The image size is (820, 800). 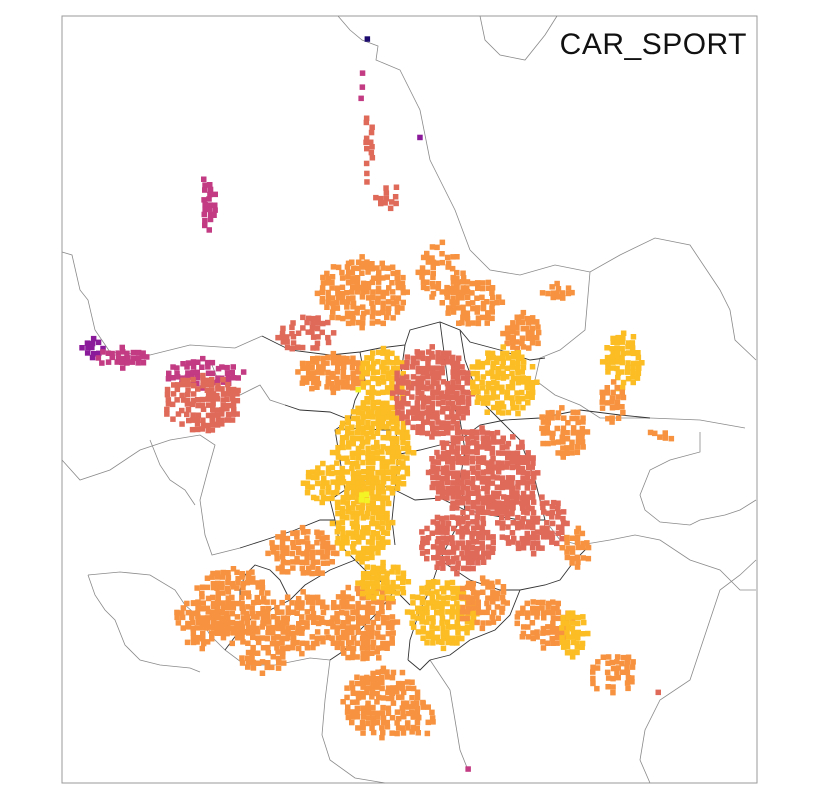 I want to click on map-title: CAR_SPORT, so click(x=653, y=44).